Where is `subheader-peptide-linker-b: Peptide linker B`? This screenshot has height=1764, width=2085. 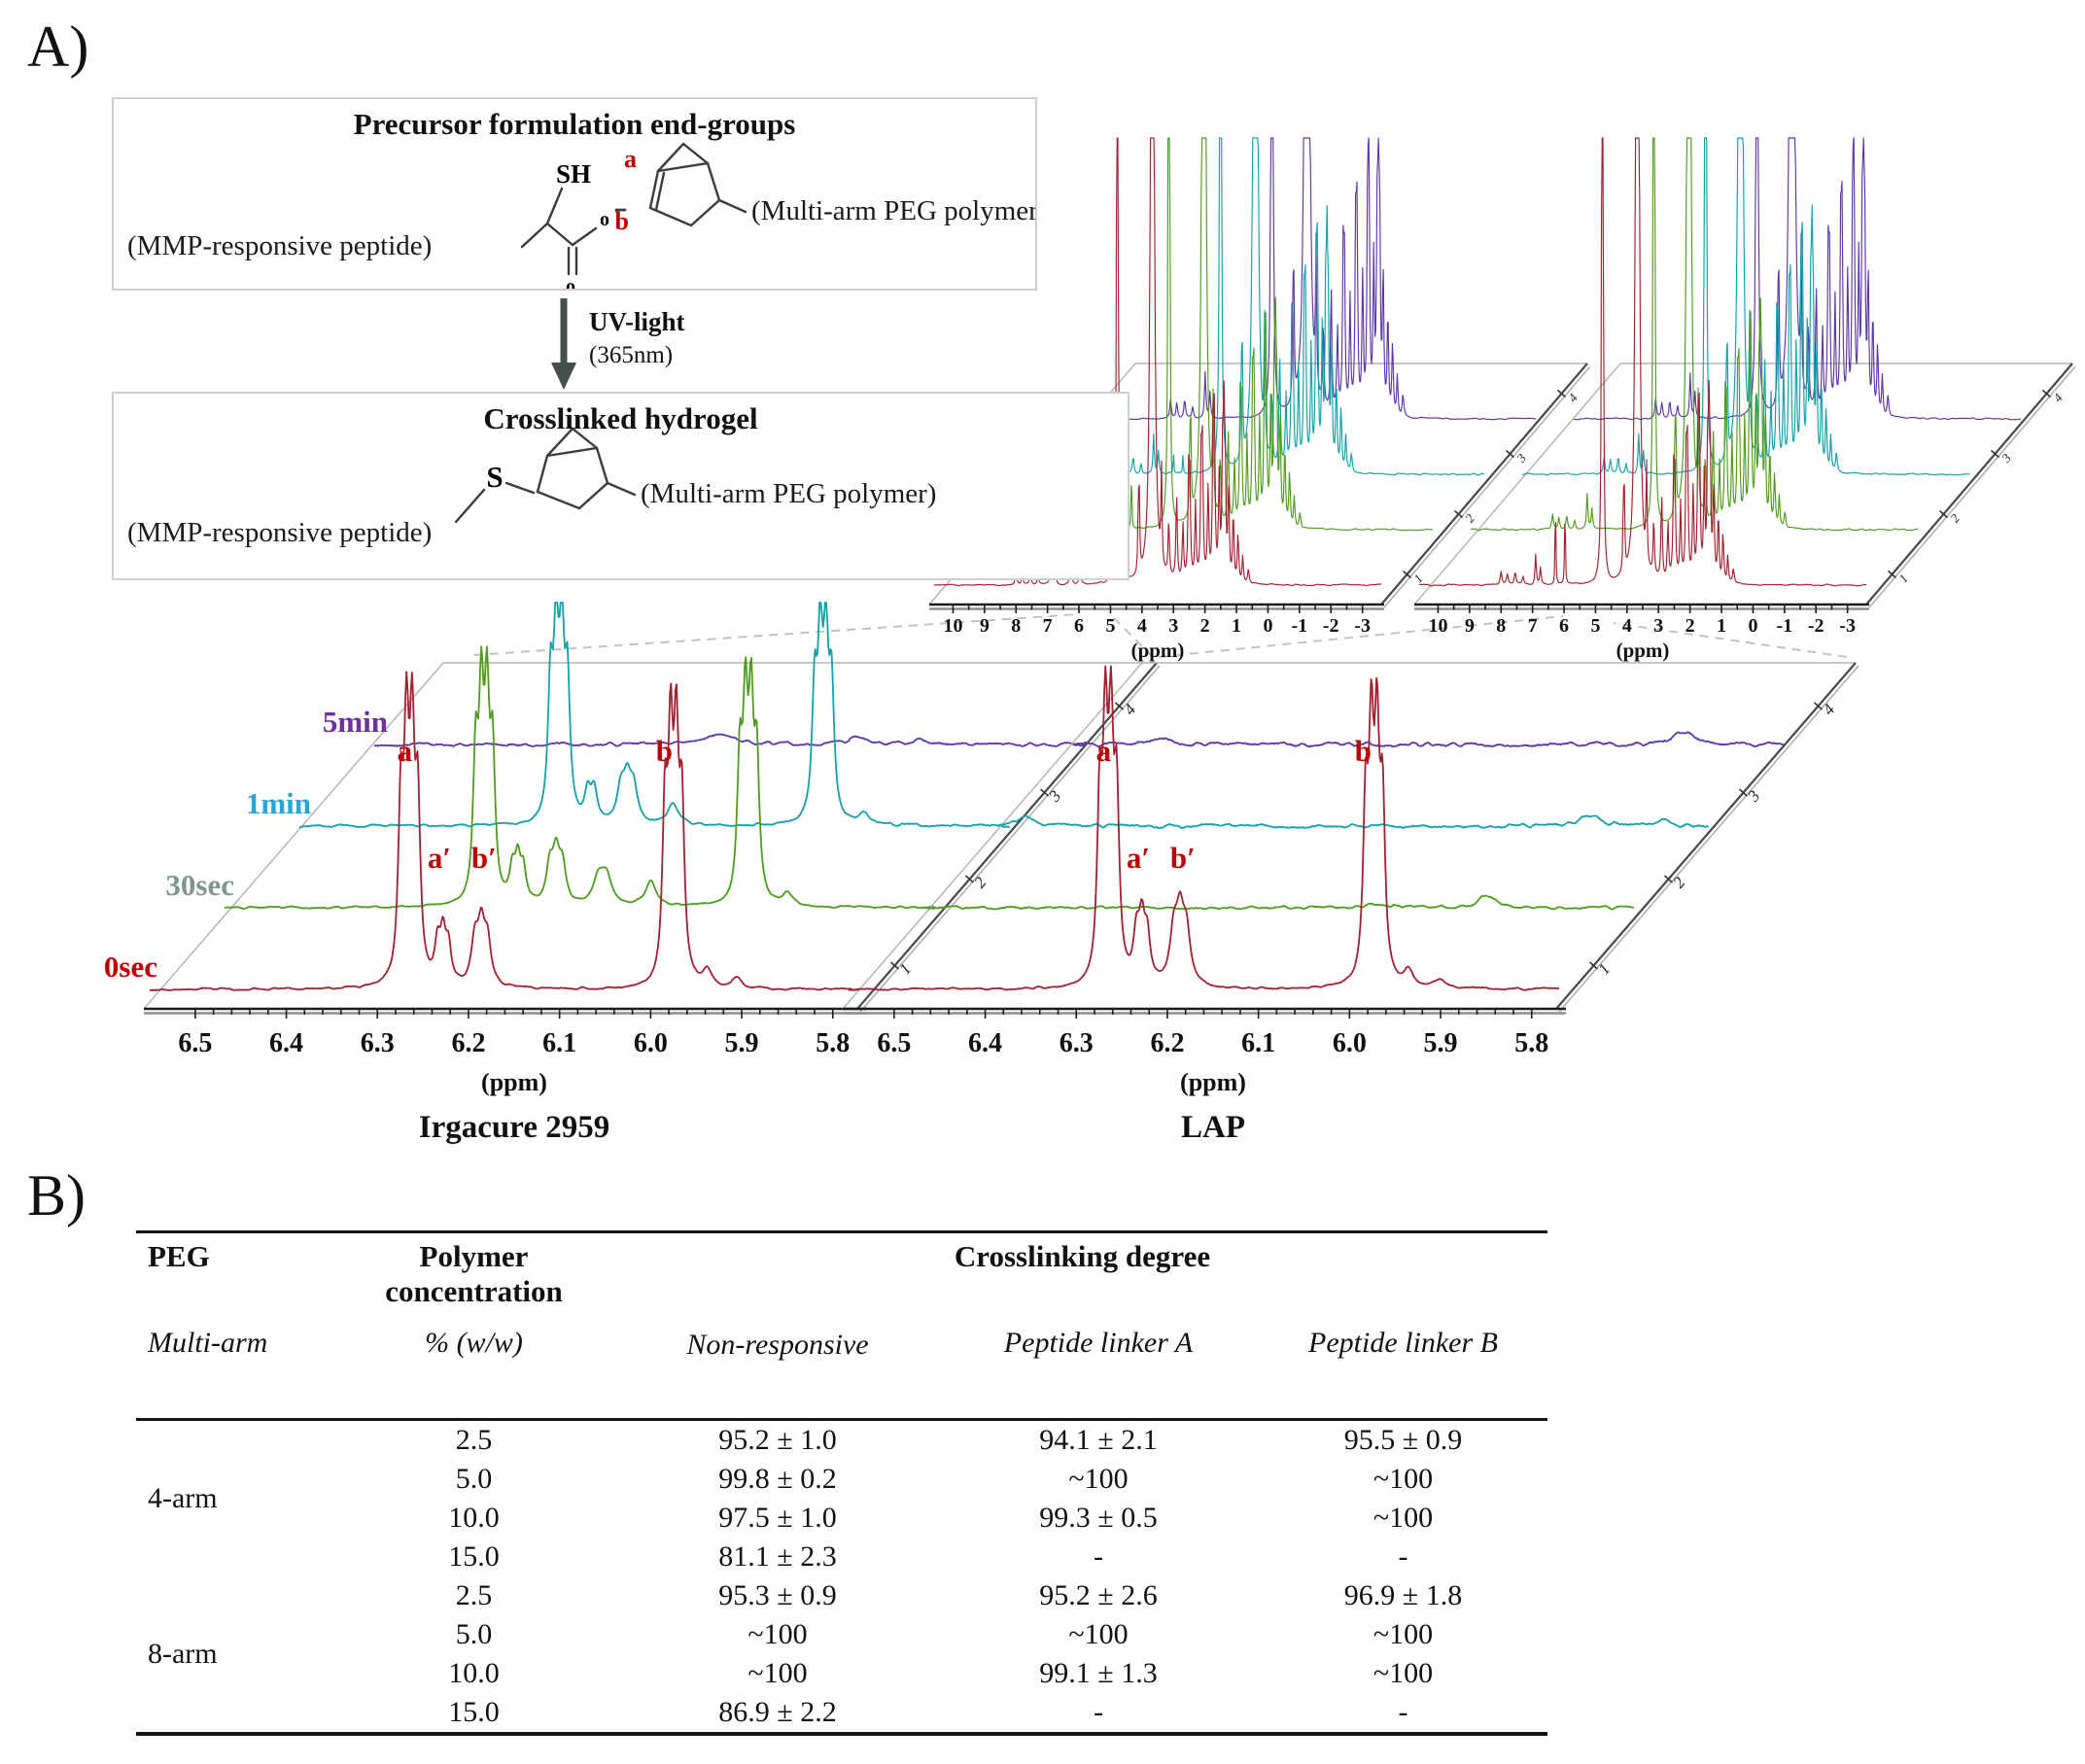 subheader-peptide-linker-b: Peptide linker B is located at coordinates (1403, 1343).